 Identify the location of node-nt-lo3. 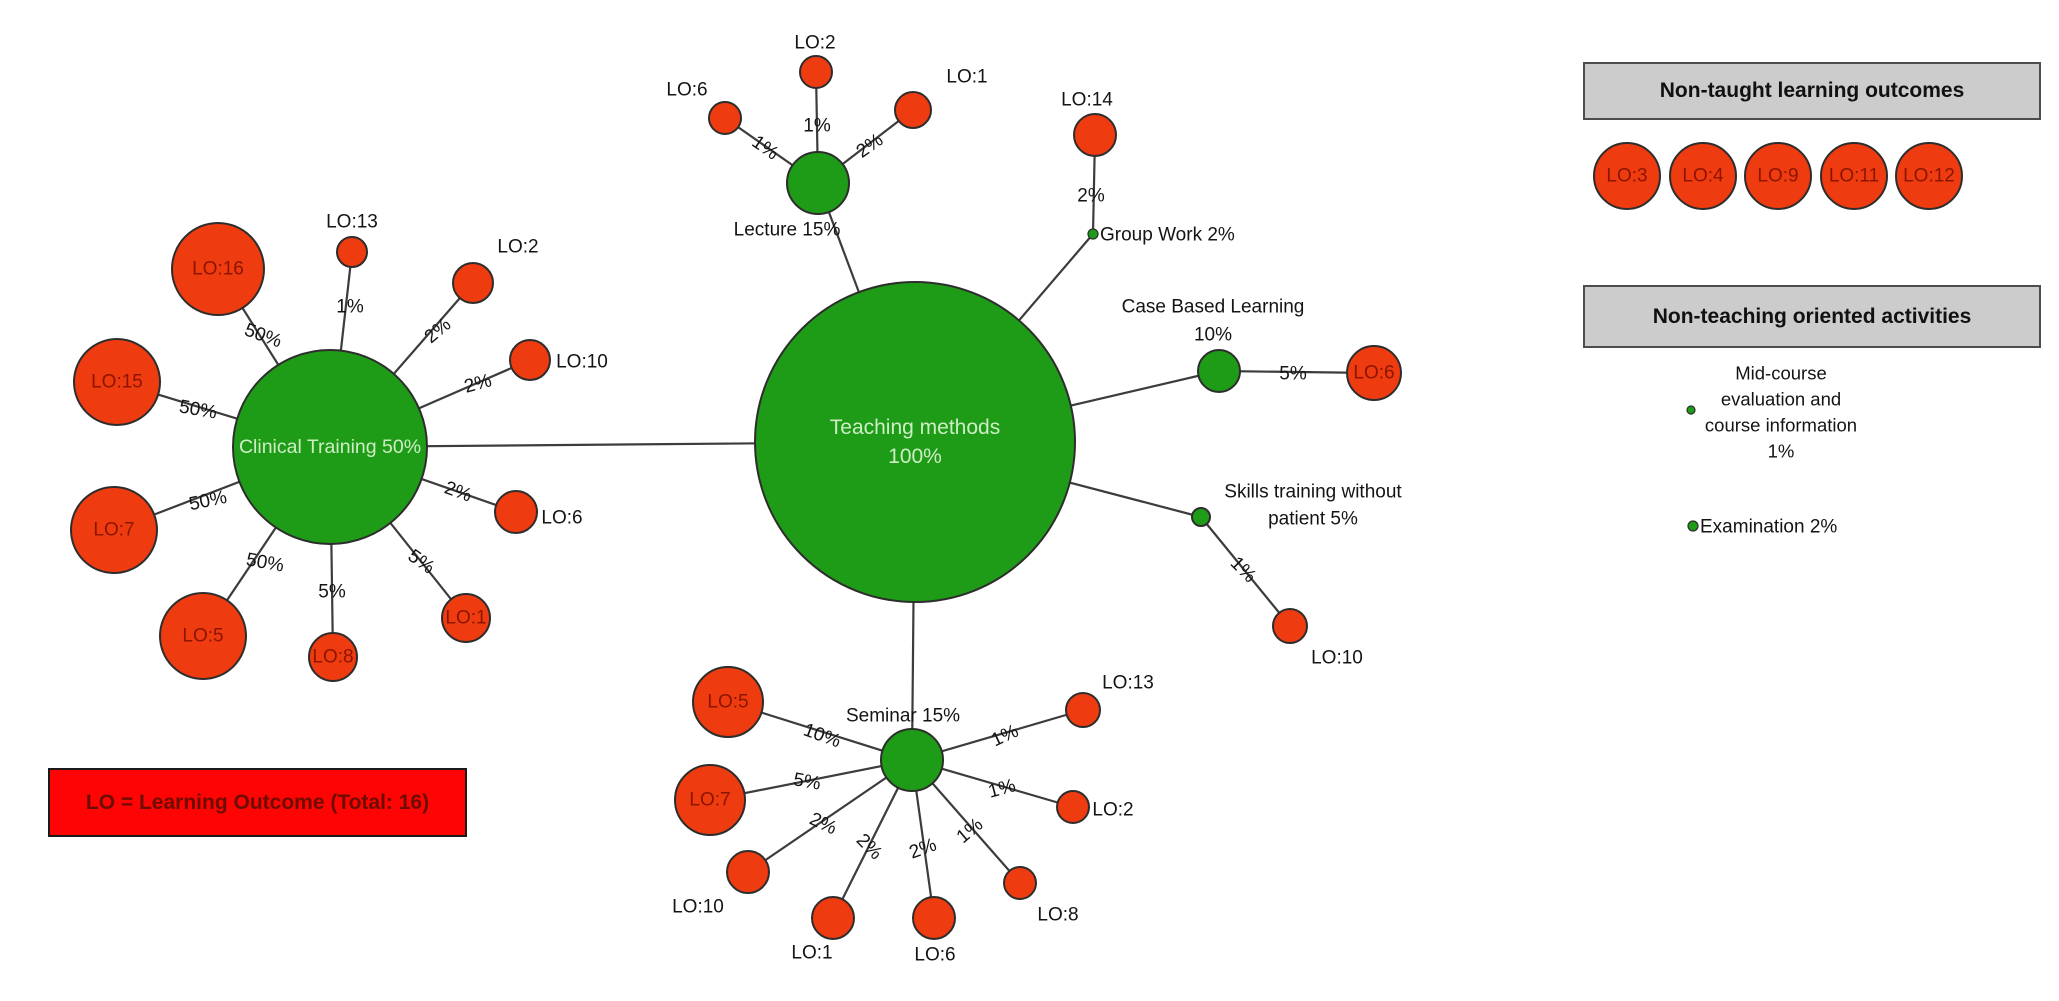
(1627, 176).